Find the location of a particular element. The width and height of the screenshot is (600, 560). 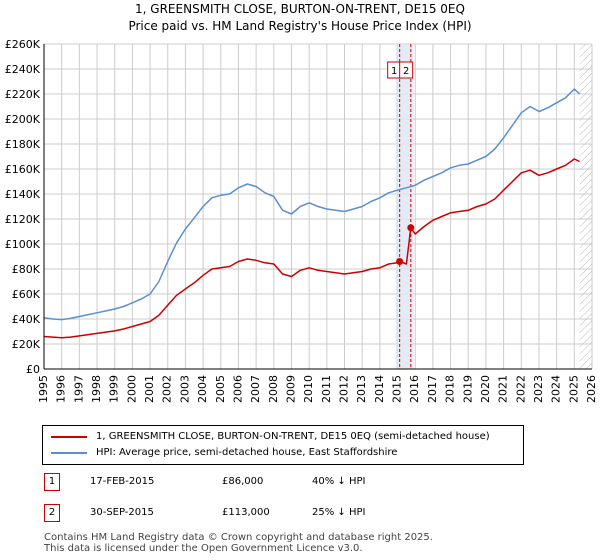

x-tick-label: 2014 is located at coordinates (379, 389).